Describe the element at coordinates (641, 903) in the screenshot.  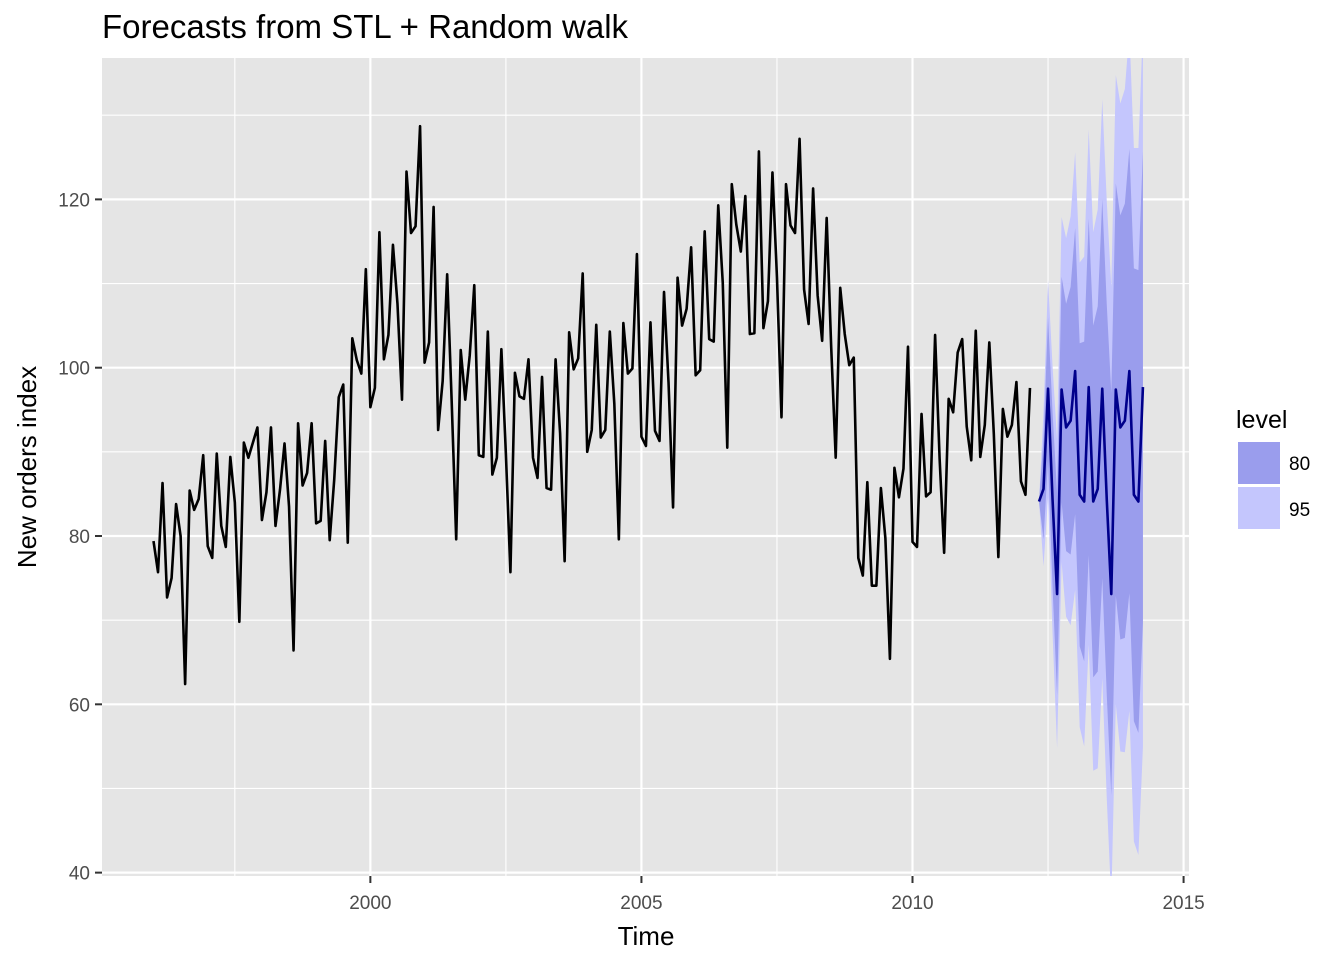
I see `x-tick-label: 2005` at that location.